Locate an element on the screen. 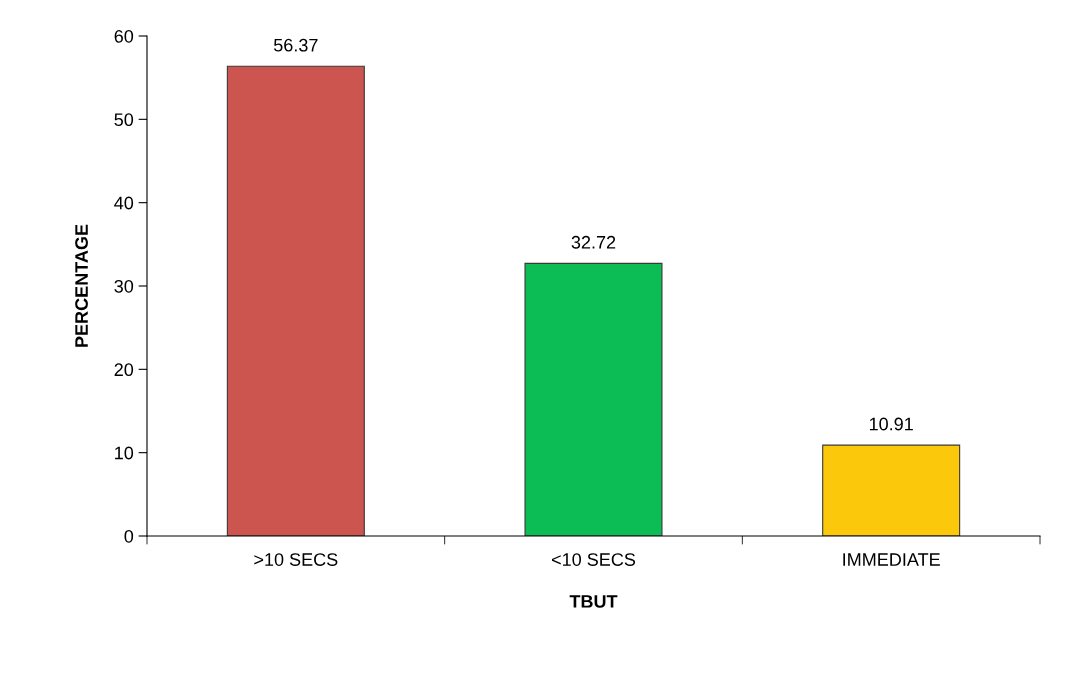  data-label: 32.72 is located at coordinates (593, 242).